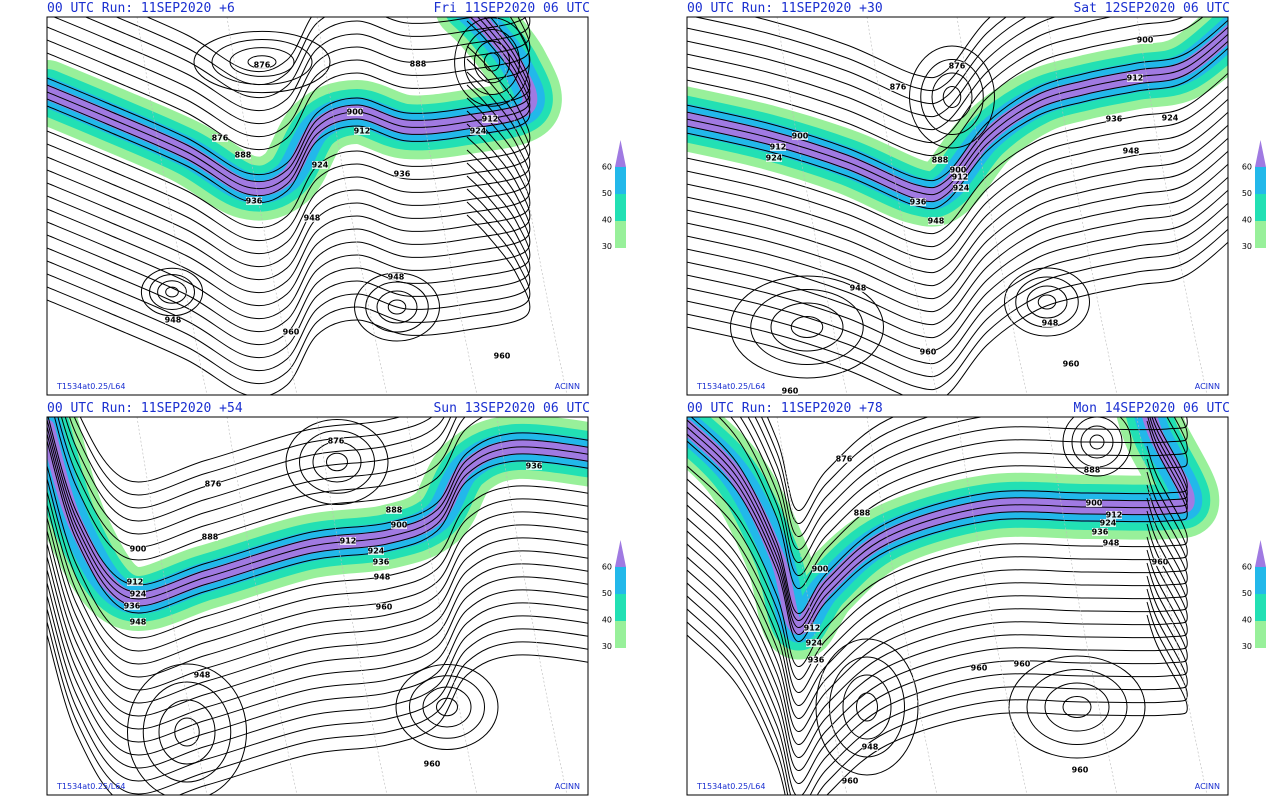 The height and width of the screenshot is (800, 1276). What do you see at coordinates (567, 786) in the screenshot?
I see `source-label: ACINN` at bounding box center [567, 786].